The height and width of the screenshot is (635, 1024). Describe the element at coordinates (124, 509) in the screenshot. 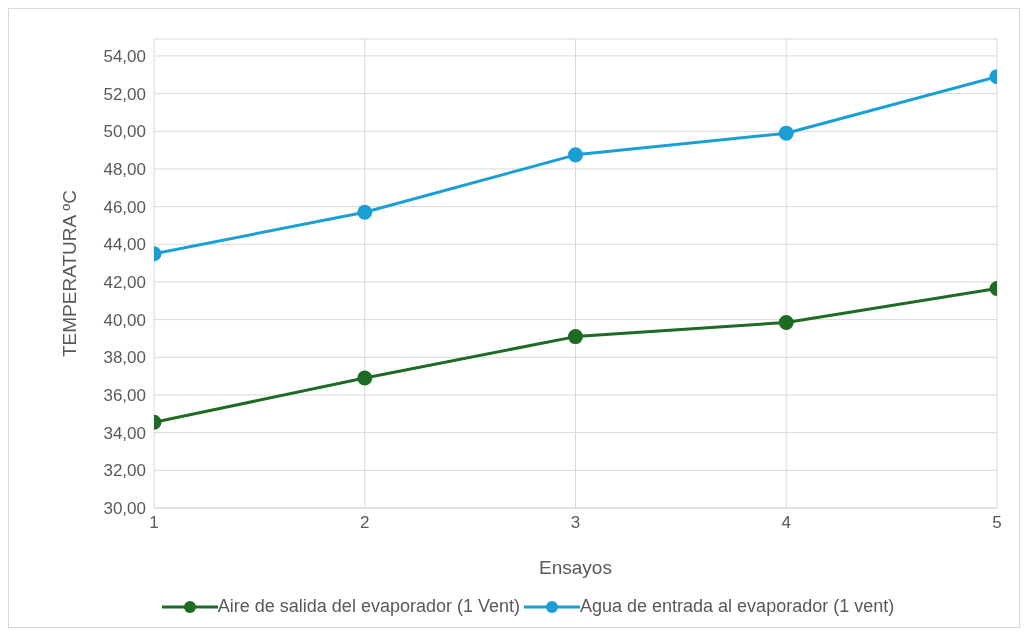

I see `y-tick-label: 30,00` at that location.